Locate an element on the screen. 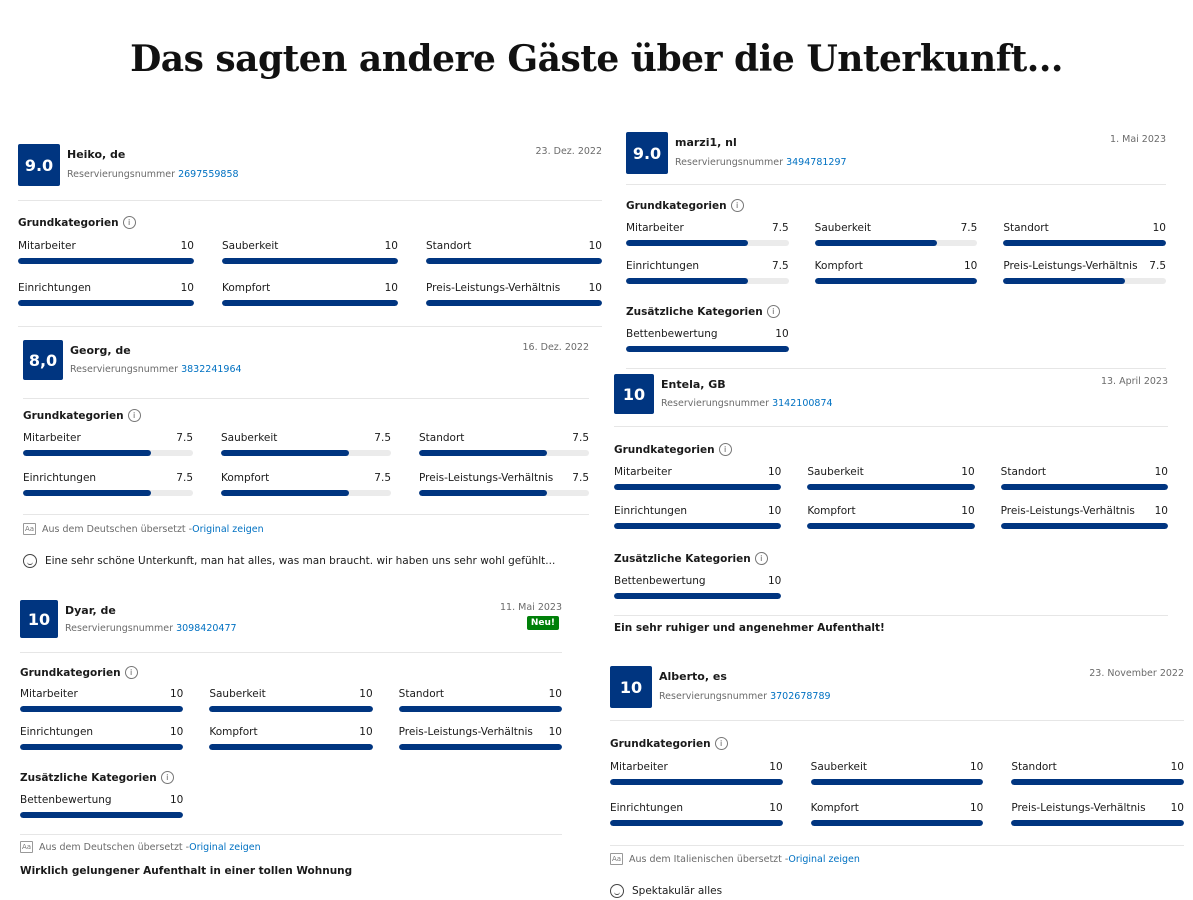  reservation-number-link: 3142100874 is located at coordinates (802, 403).